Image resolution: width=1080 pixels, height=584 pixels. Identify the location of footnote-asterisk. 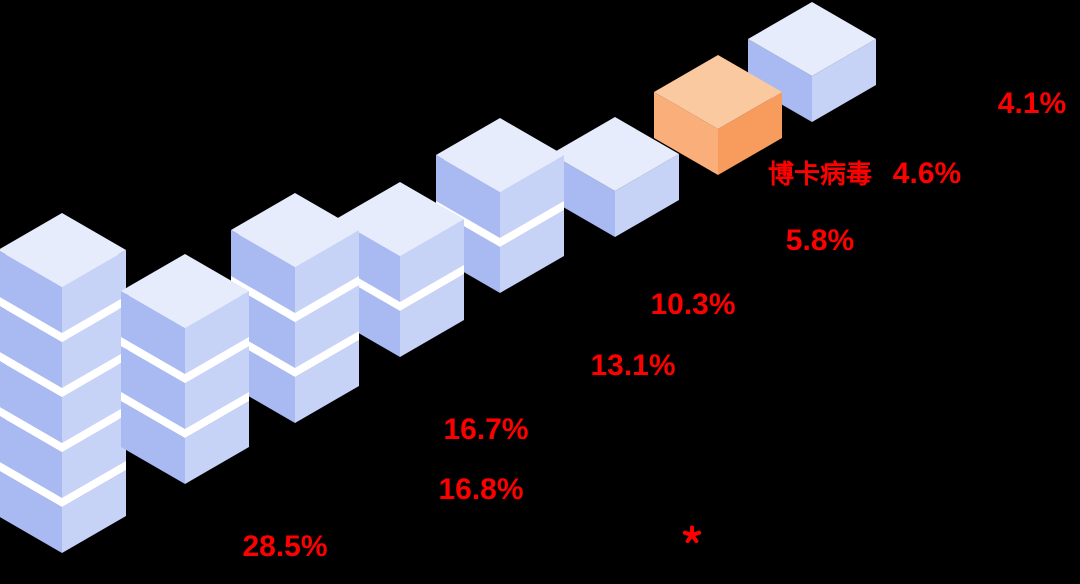
(692, 534).